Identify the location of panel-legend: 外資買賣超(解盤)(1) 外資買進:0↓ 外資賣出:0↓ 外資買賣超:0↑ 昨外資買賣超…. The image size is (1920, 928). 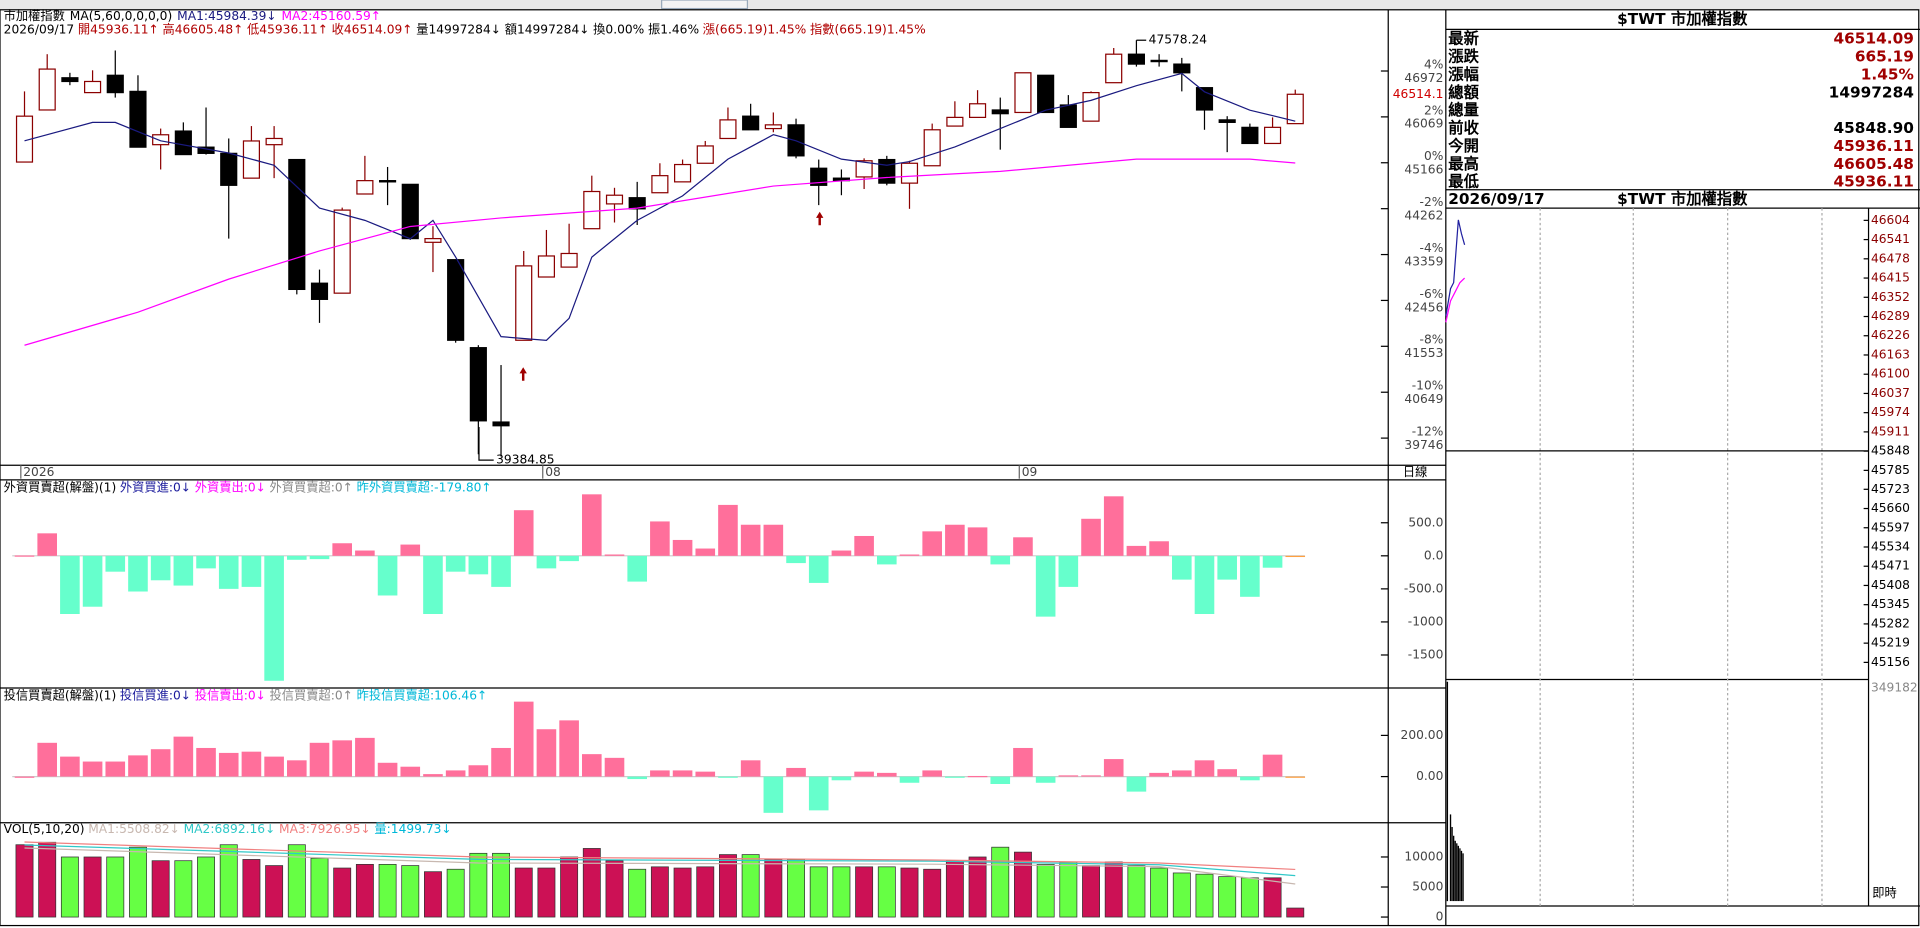
(248, 486).